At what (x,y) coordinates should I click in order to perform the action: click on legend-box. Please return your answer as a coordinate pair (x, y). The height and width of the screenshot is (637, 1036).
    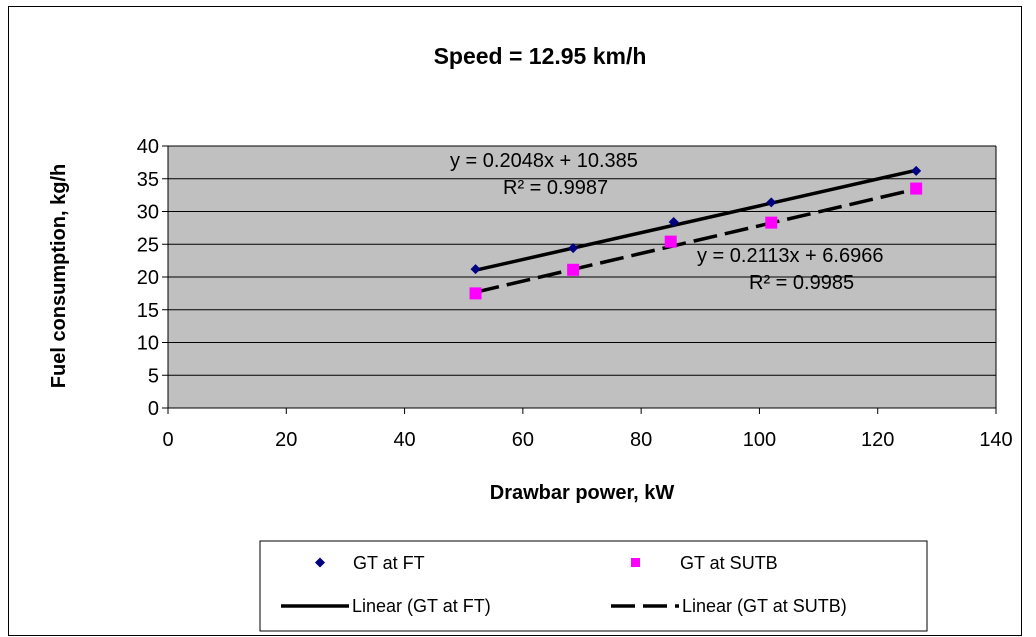
    Looking at the image, I should click on (593, 586).